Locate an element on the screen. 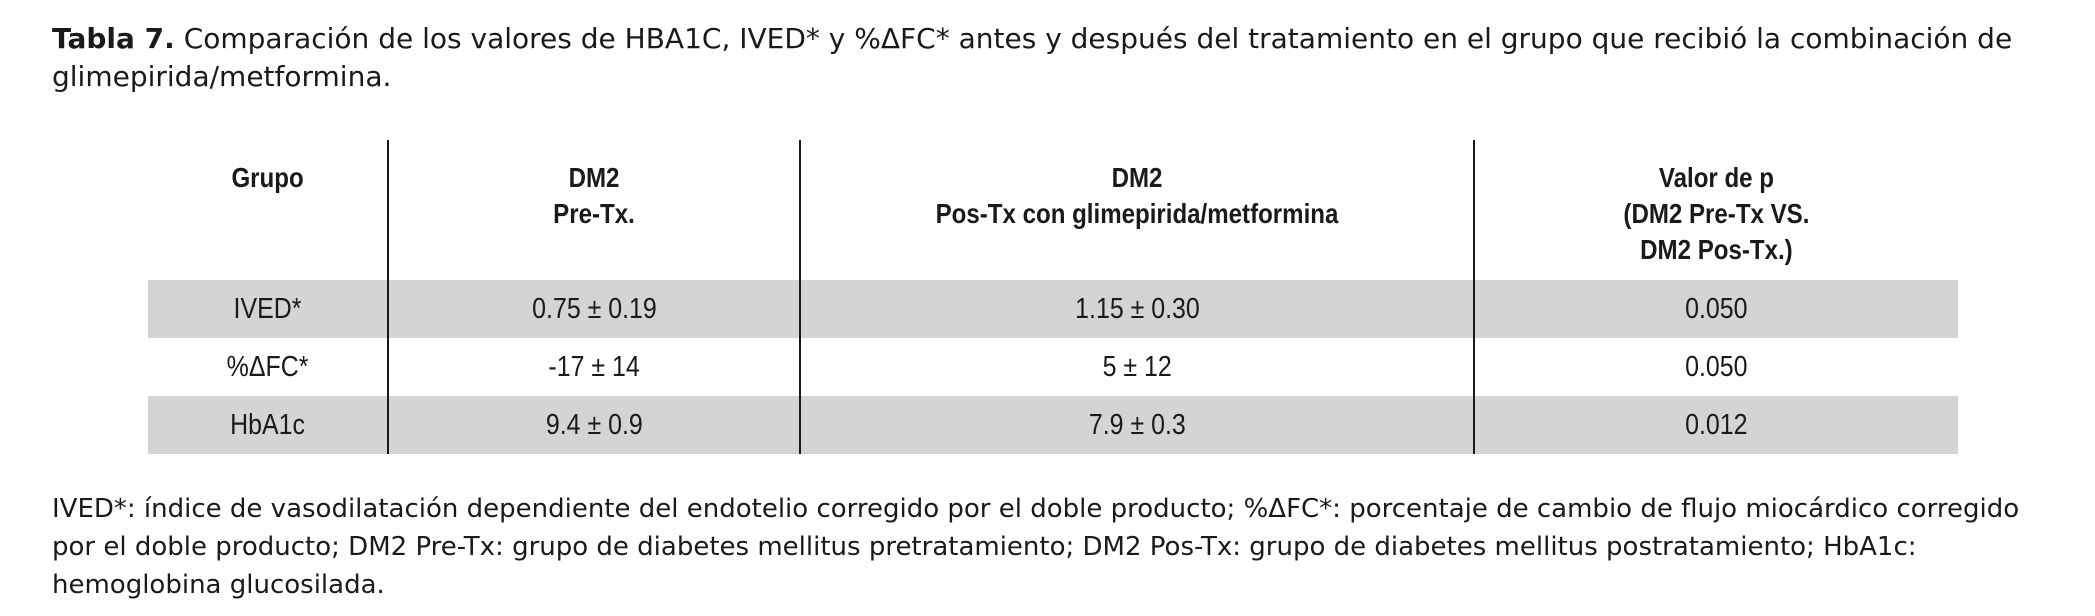 Image resolution: width=2095 pixels, height=616 pixels. cell-text: %ΔFC* is located at coordinates (267, 366).